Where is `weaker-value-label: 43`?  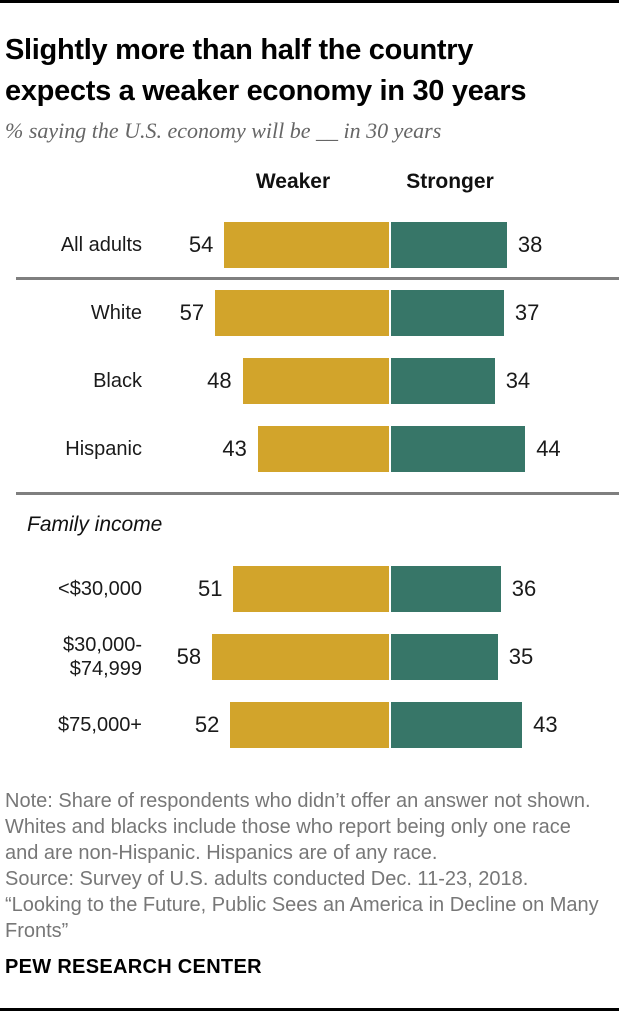 weaker-value-label: 43 is located at coordinates (234, 448).